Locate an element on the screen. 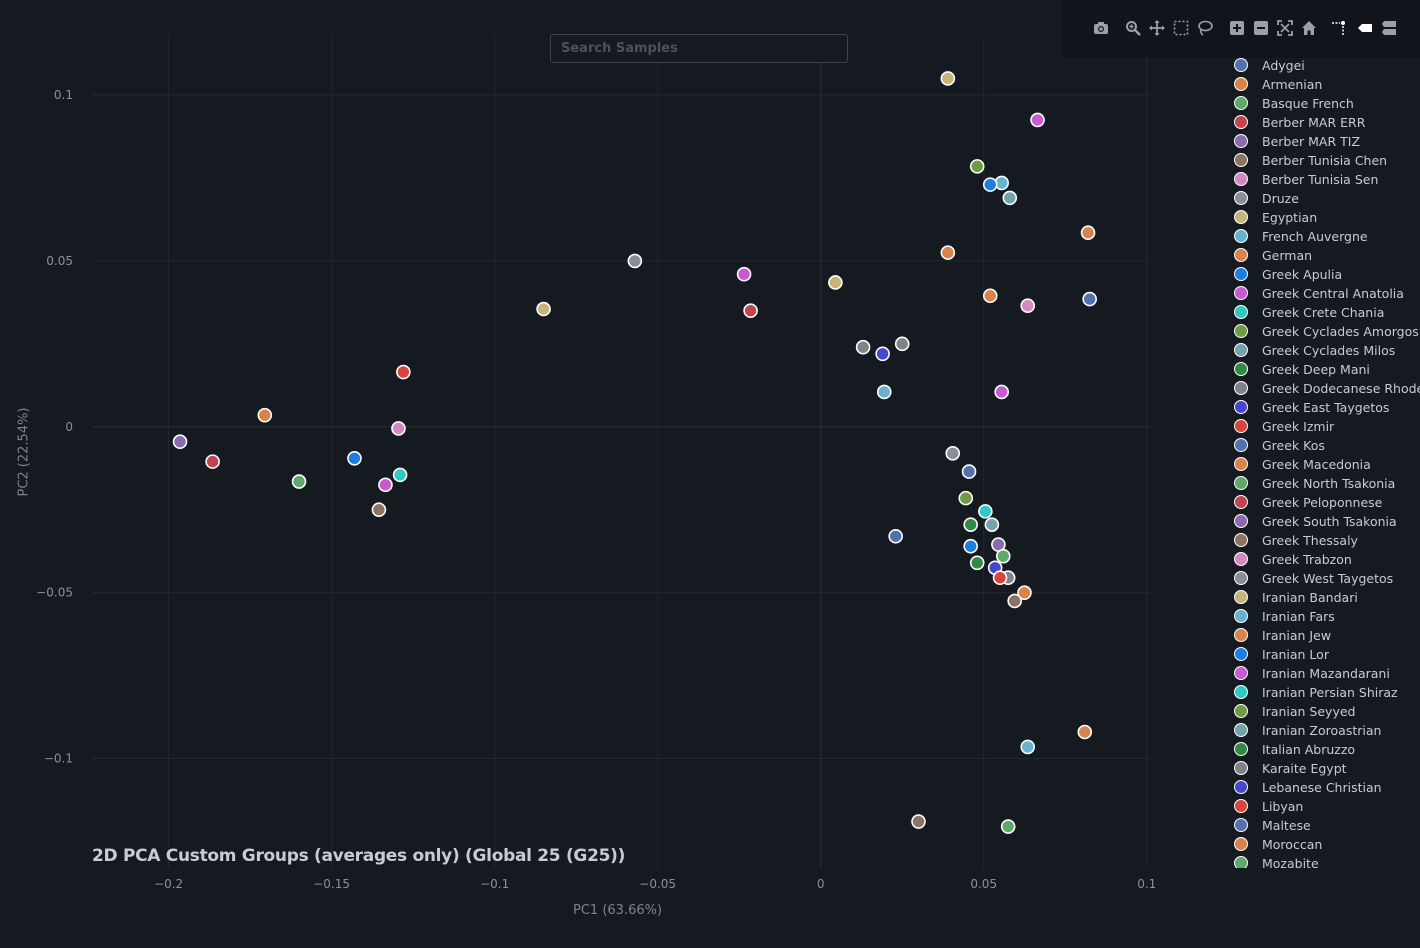  legend-item: Greek Central Anatolia is located at coordinates (1324, 293).